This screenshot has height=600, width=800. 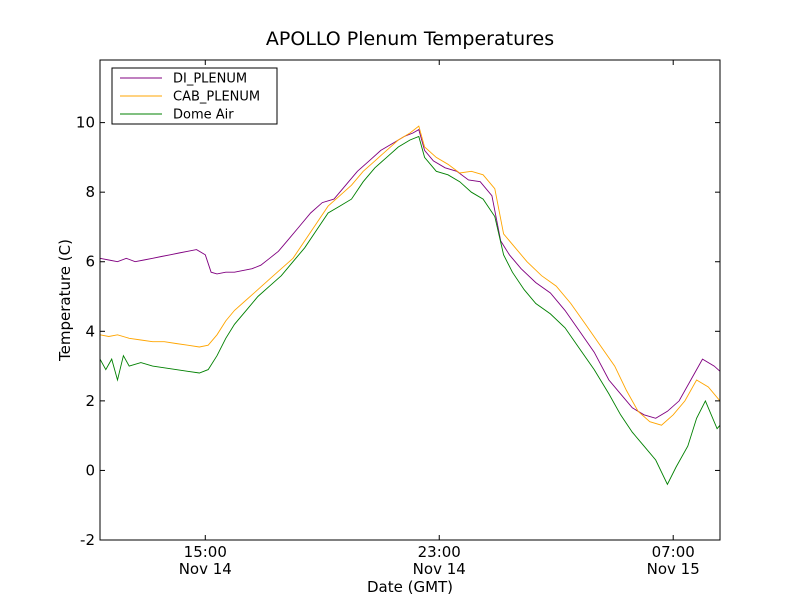 I want to click on x-tick-label-time: 07:00, so click(x=673, y=552).